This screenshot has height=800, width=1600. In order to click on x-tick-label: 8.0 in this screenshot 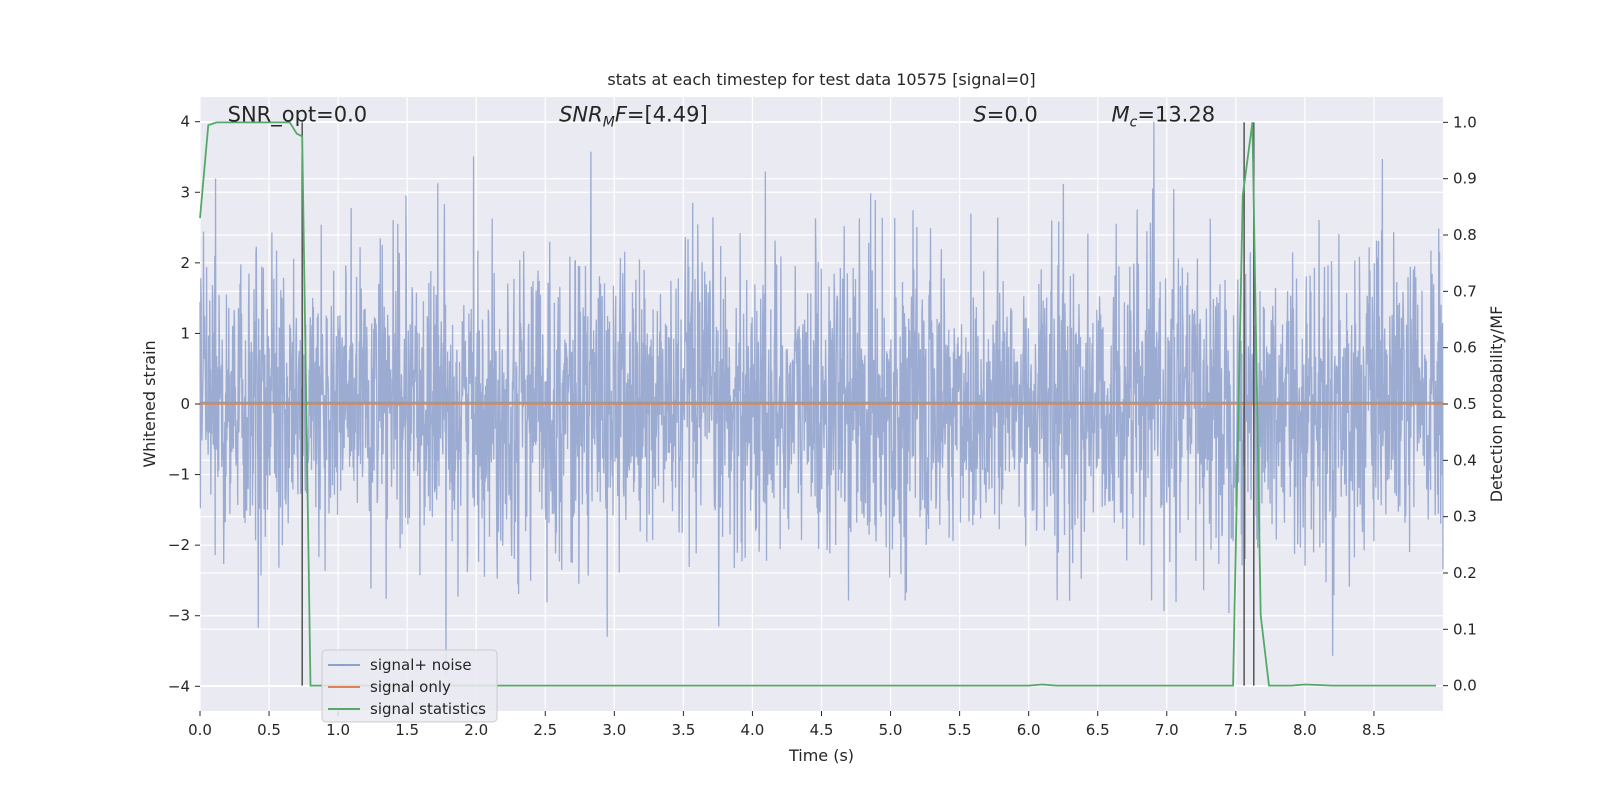, I will do `click(1305, 730)`.